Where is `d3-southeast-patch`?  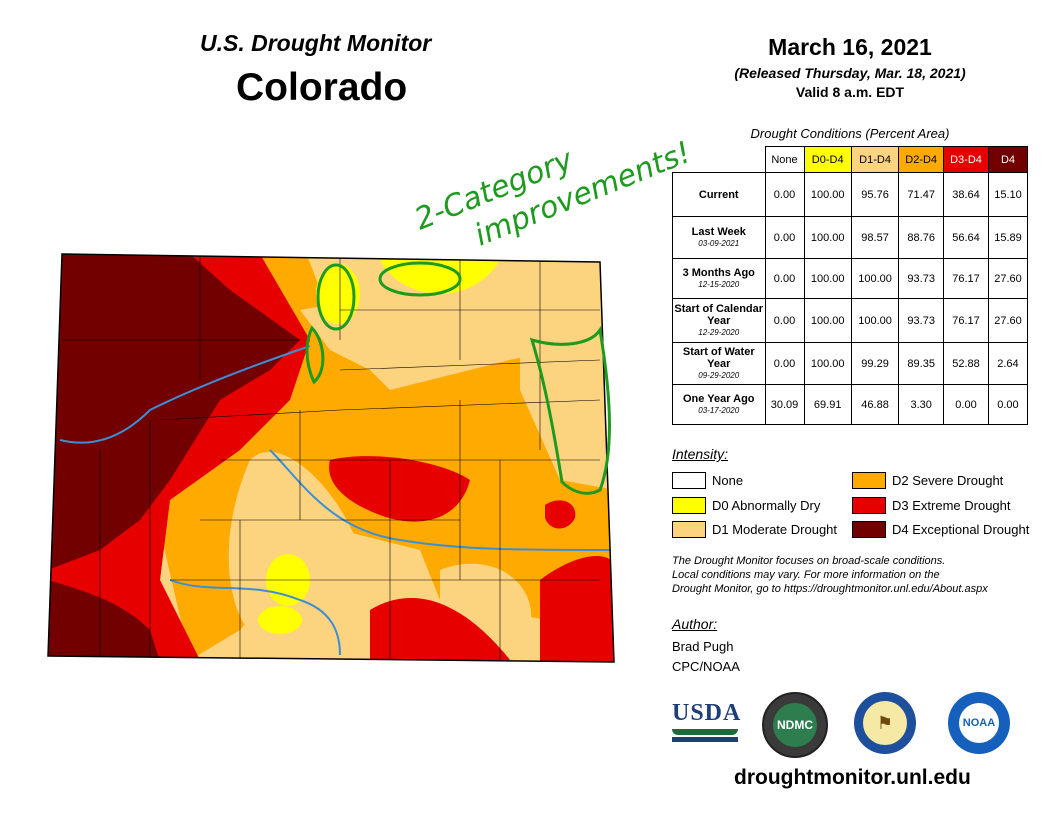 d3-southeast-patch is located at coordinates (577, 609).